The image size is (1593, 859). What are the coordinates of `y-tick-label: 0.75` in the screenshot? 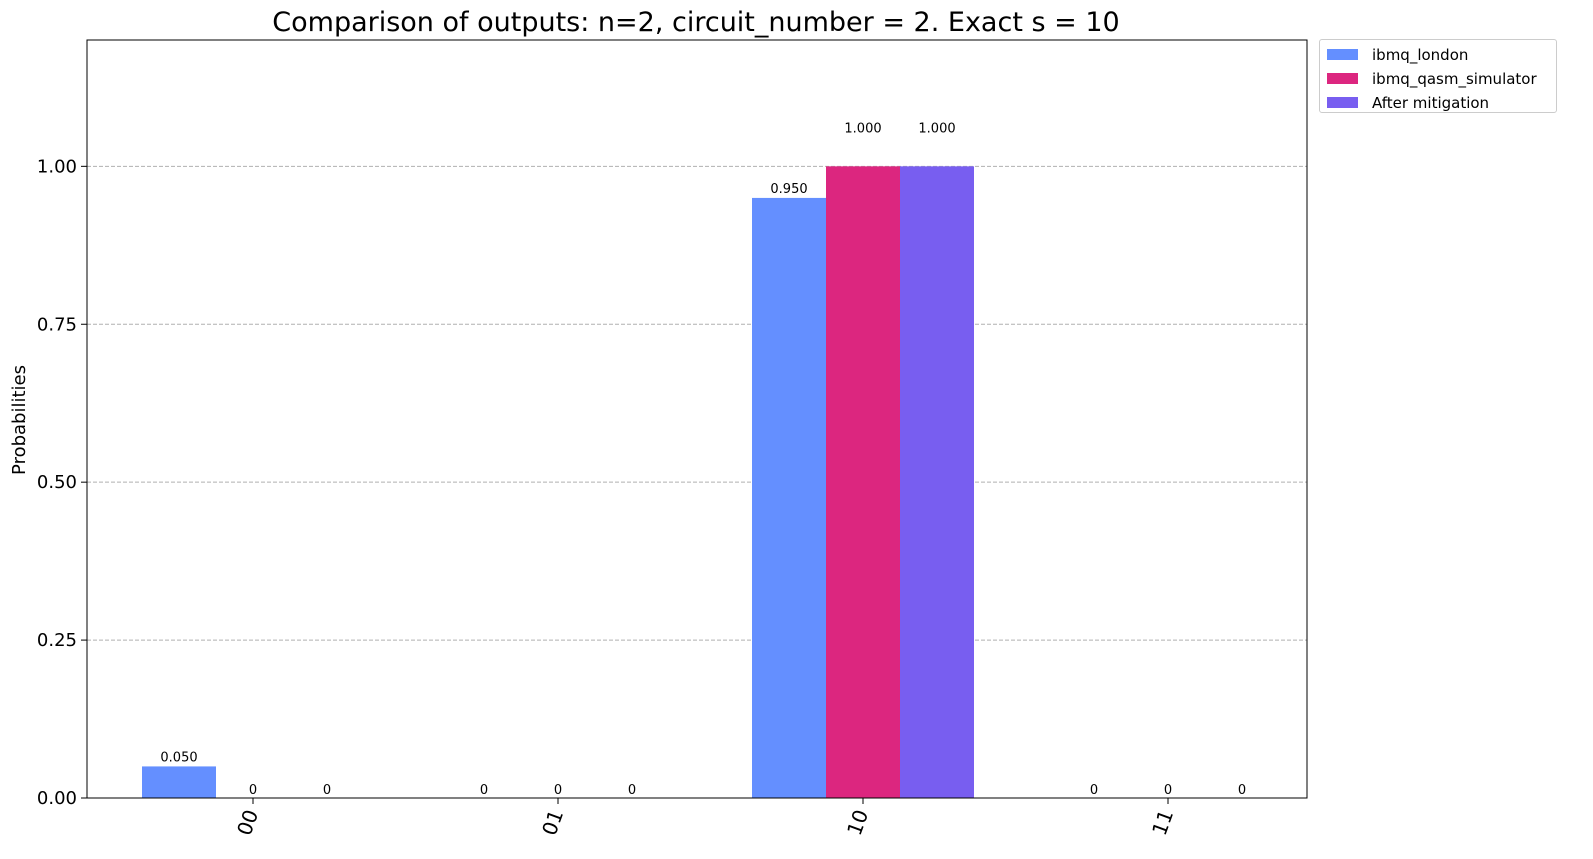 It's located at (57, 324).